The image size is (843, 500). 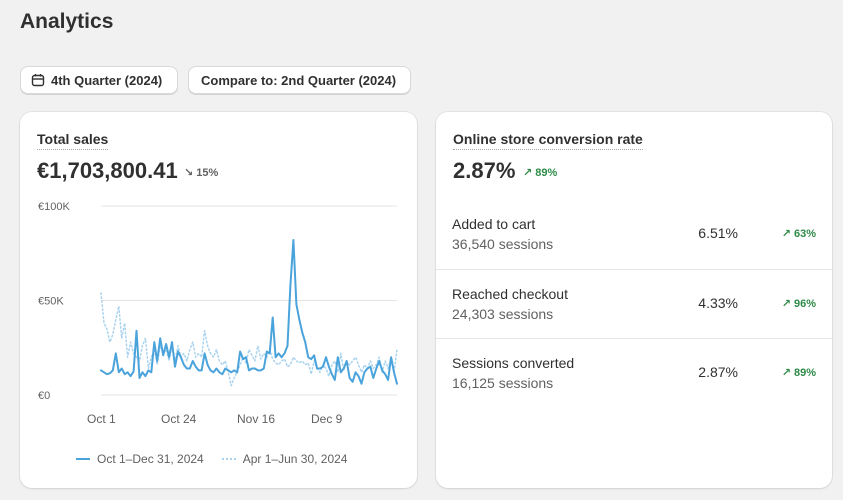 What do you see at coordinates (256, 419) in the screenshot?
I see `x-tick-label: Nov 16` at bounding box center [256, 419].